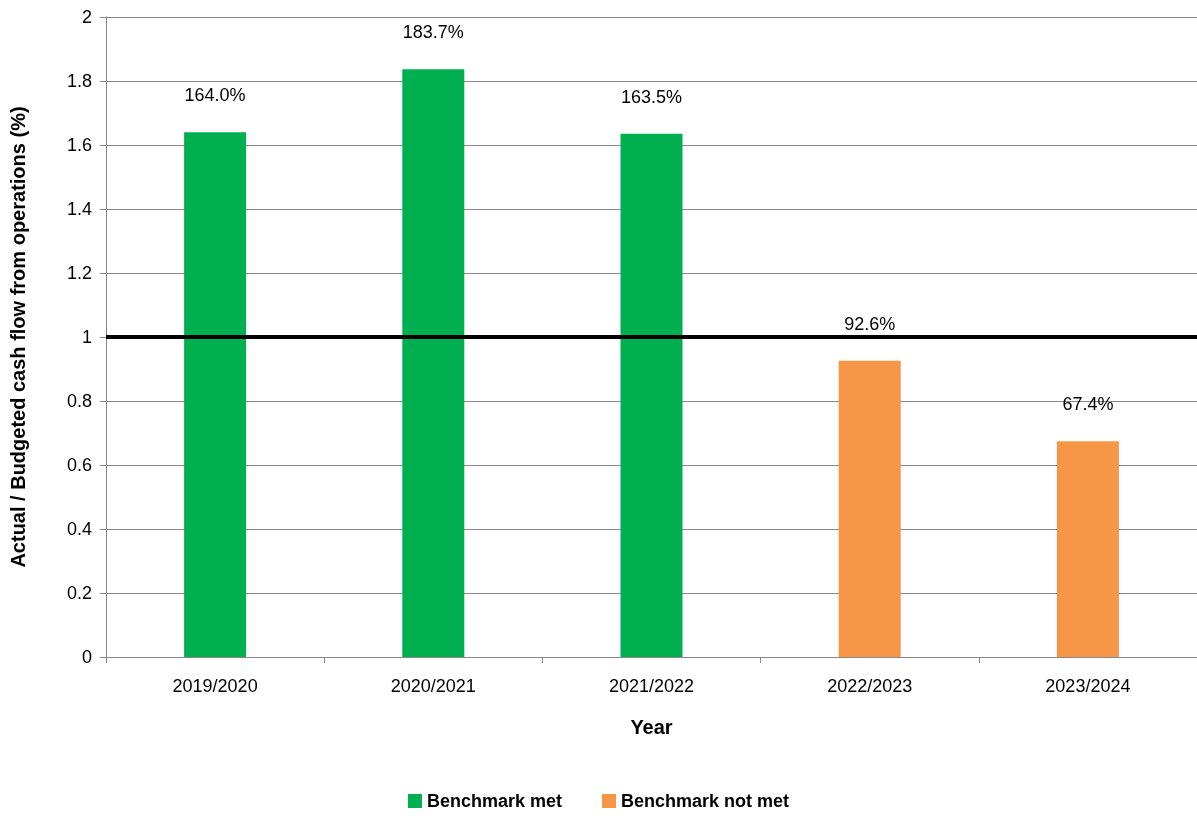 This screenshot has height=825, width=1197. I want to click on data-label: 164.0%, so click(215, 95).